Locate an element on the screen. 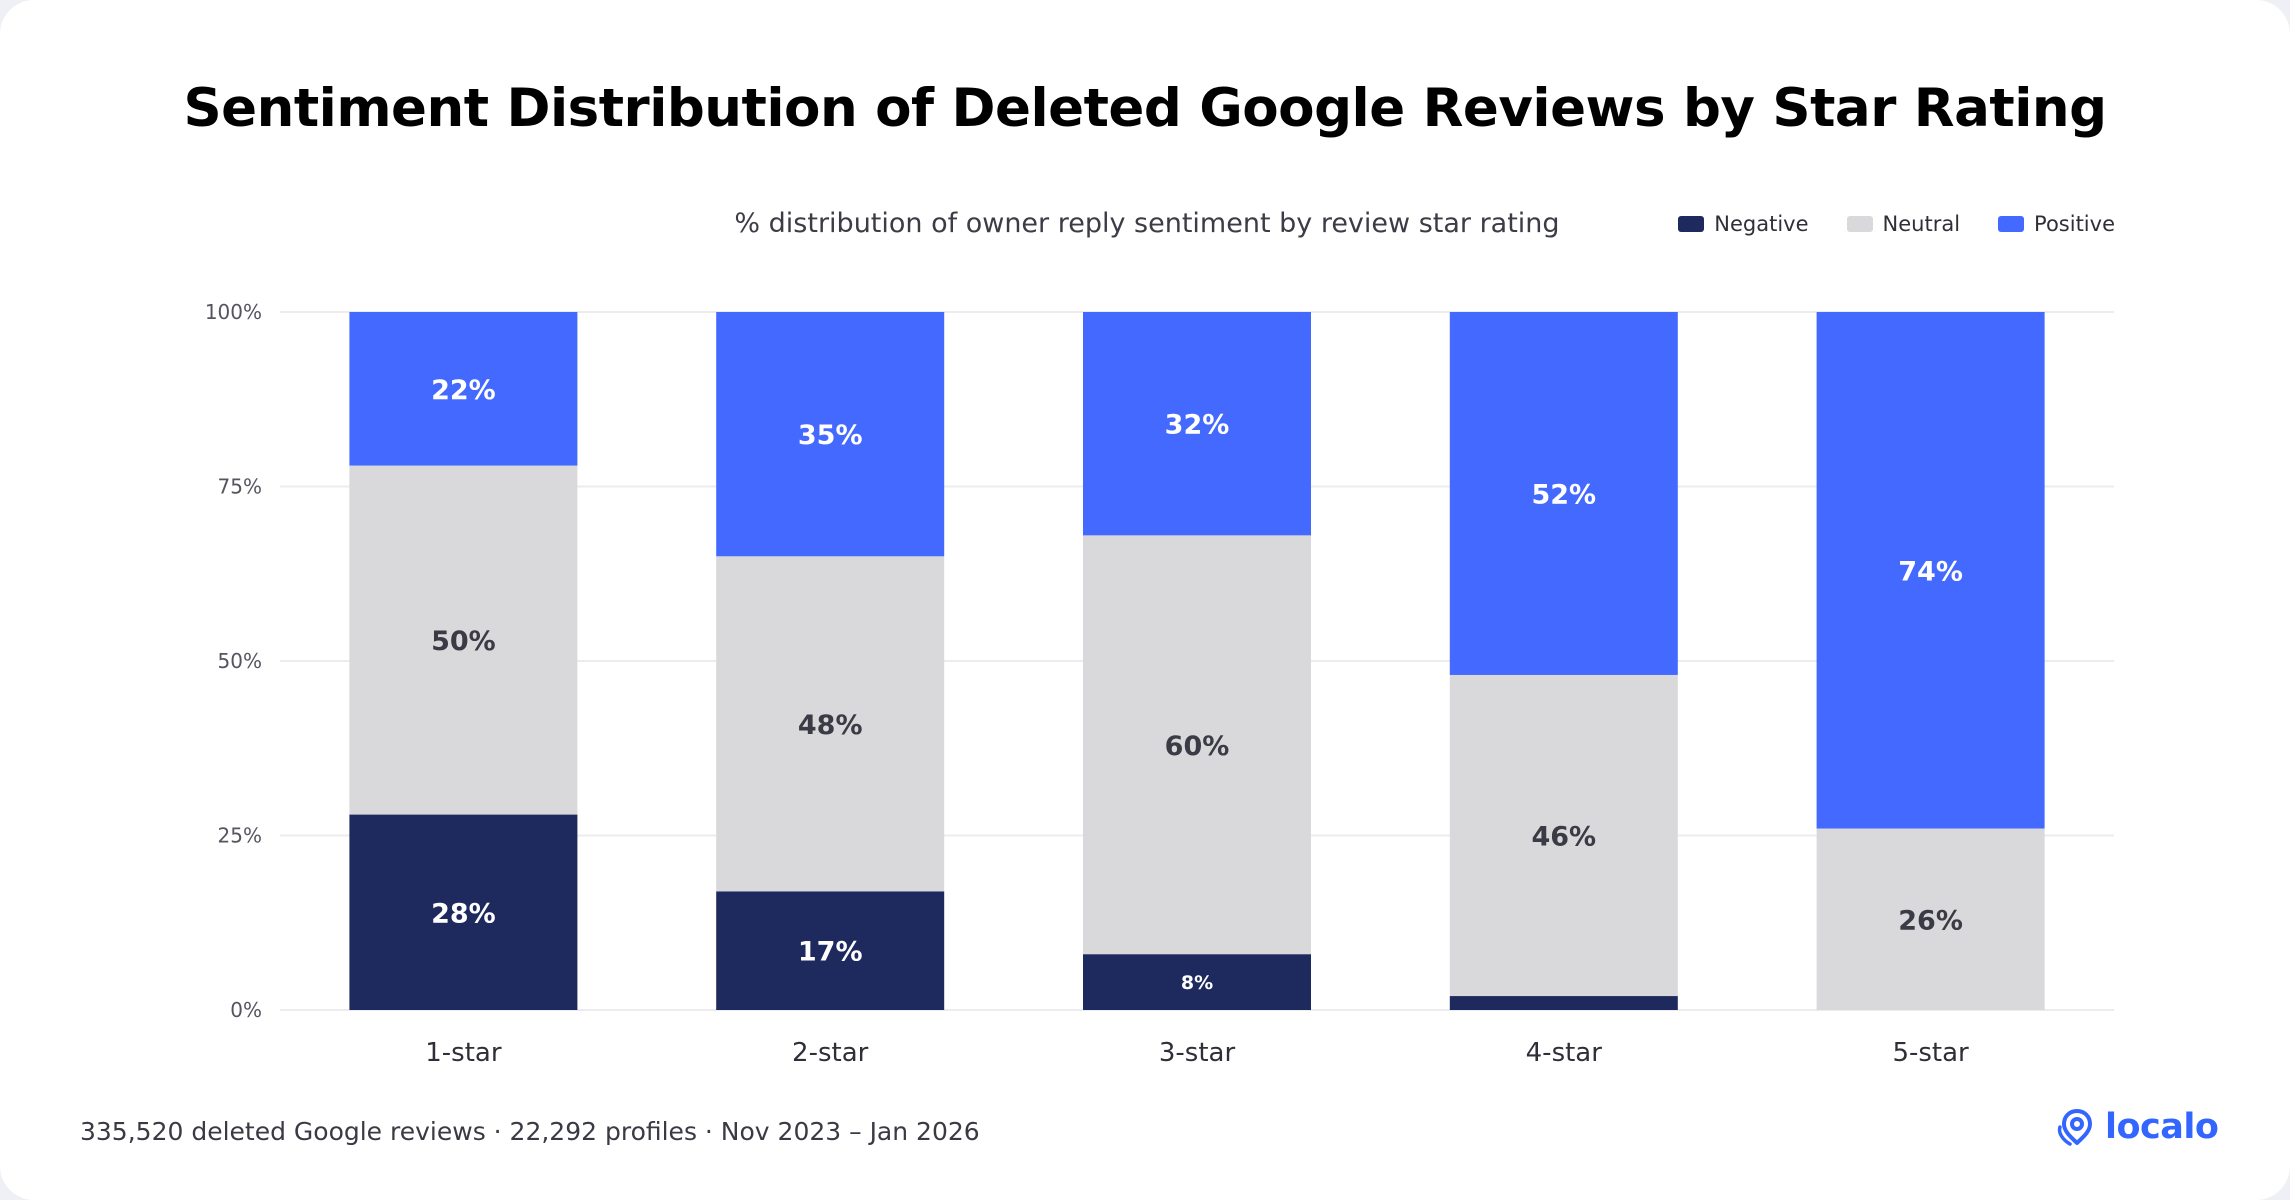  data-label: 17% is located at coordinates (830, 952).